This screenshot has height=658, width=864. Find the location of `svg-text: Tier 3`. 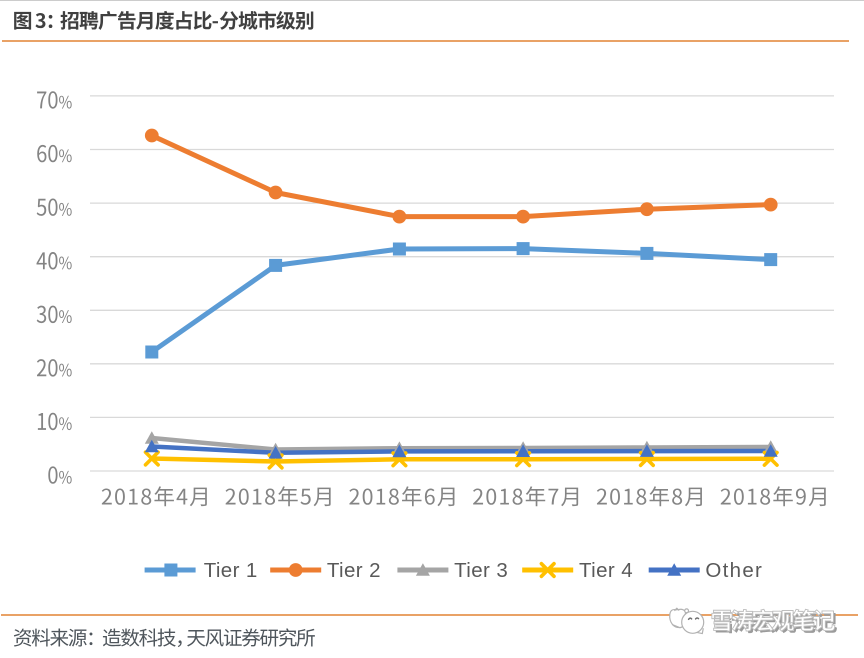

svg-text: Tier 3 is located at coordinates (481, 570).